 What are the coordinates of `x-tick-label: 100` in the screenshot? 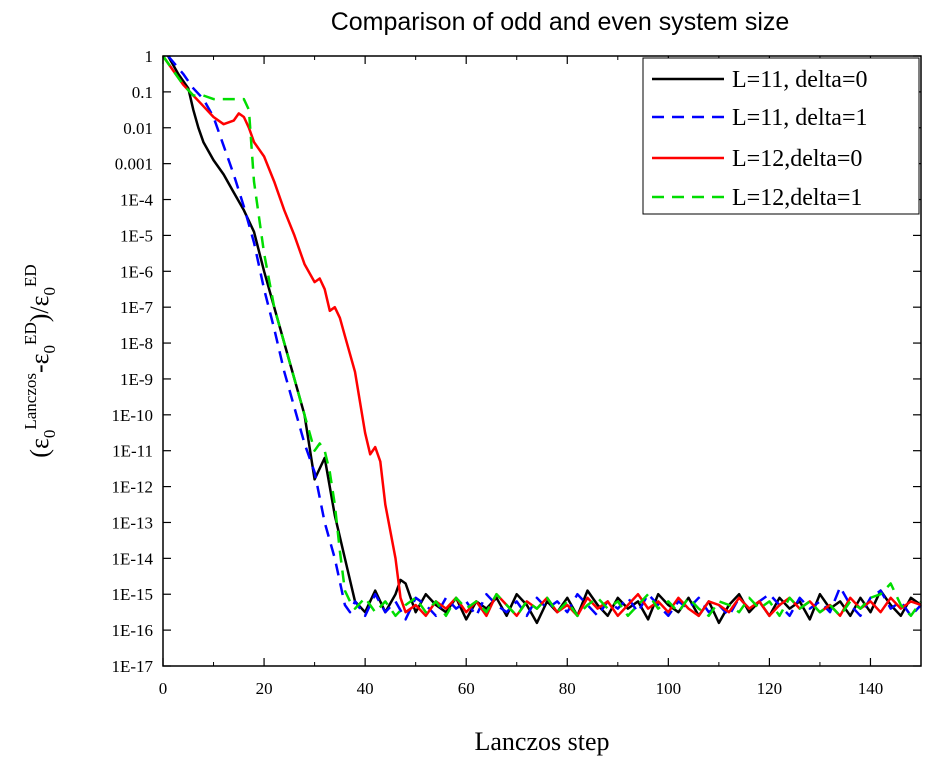 It's located at (669, 688).